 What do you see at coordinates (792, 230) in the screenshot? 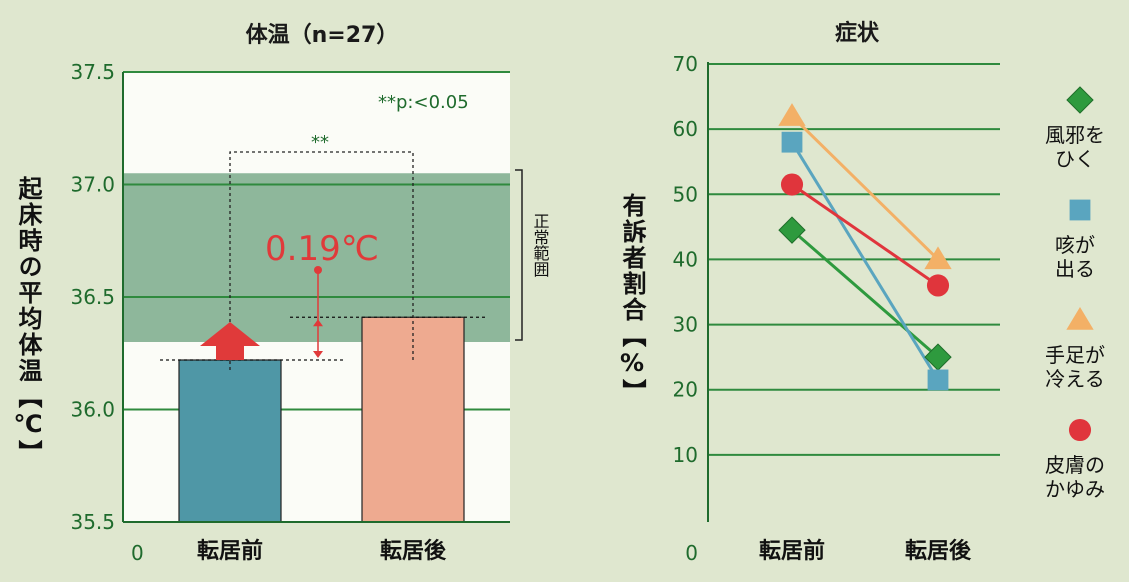
I see `series-point-diamond` at bounding box center [792, 230].